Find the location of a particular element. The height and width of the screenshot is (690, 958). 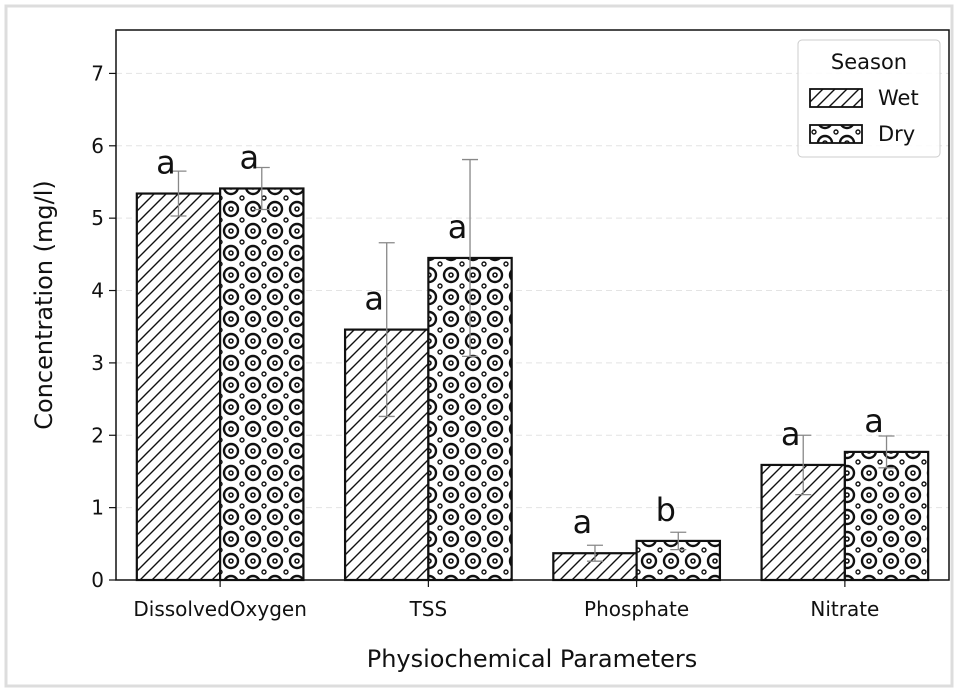

y-axis-label: Concentration (mg/l) is located at coordinates (44, 305).